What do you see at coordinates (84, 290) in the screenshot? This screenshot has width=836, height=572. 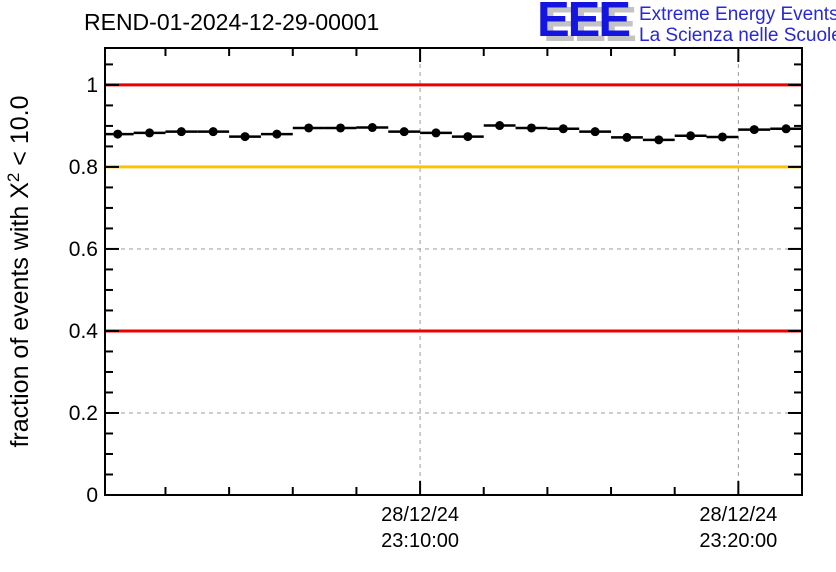 I see `y-tick-labels: 0 0.2 0.4 0.6 0.8 1` at bounding box center [84, 290].